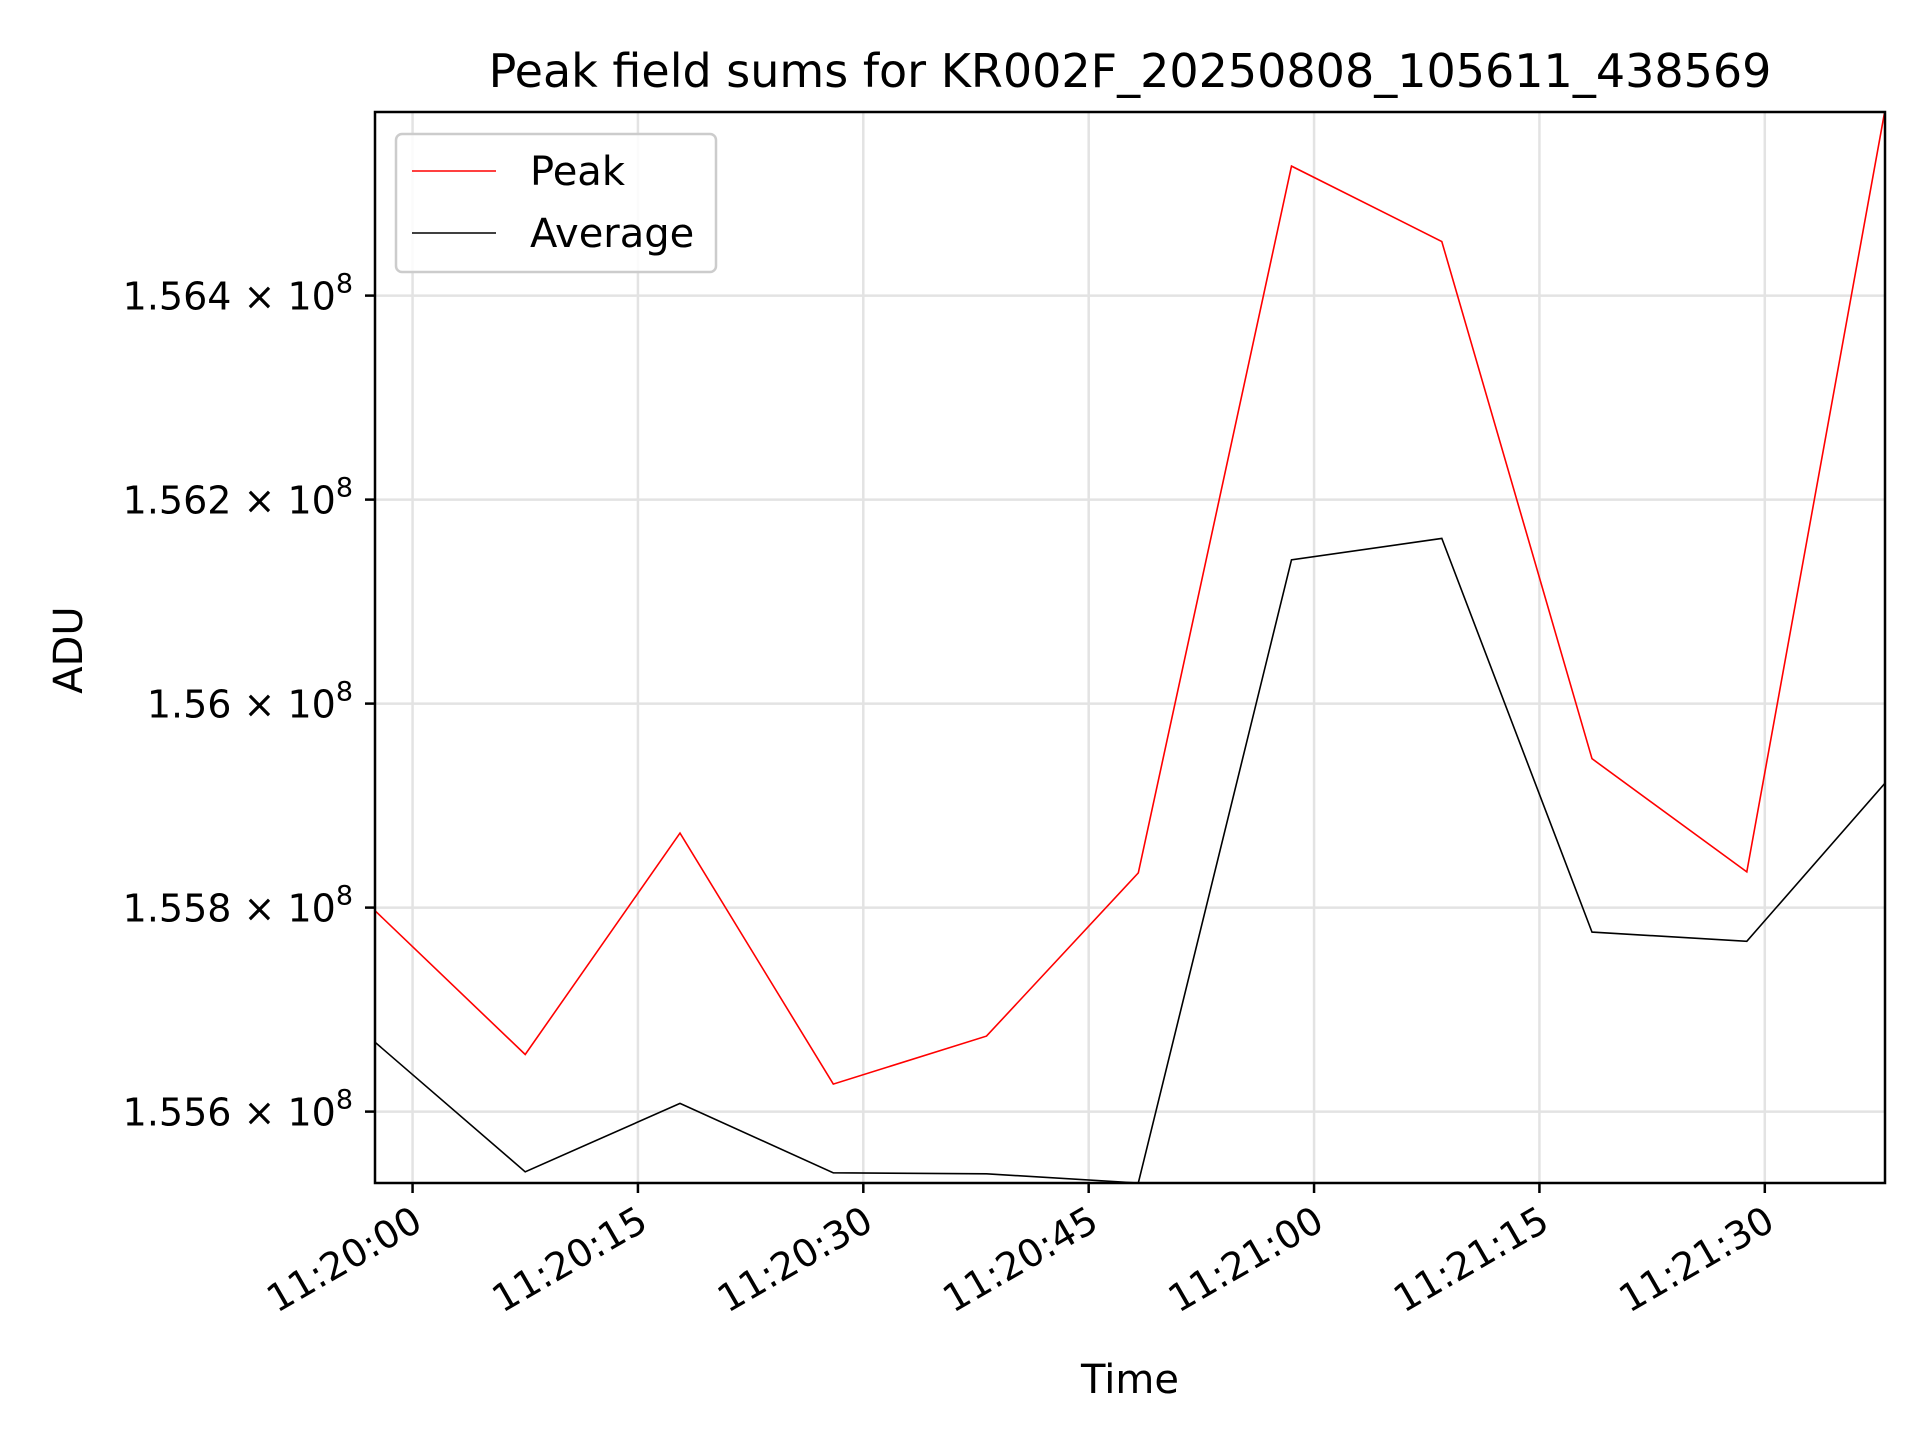  What do you see at coordinates (1129, 1380) in the screenshot?
I see `x-axis-label: Time` at bounding box center [1129, 1380].